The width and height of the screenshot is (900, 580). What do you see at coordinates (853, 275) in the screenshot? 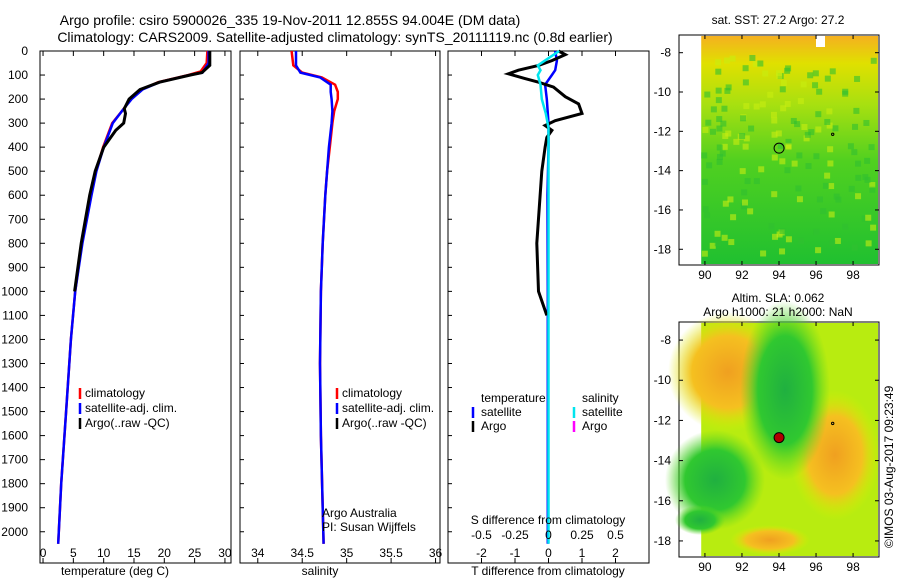
I see `lon-tick-label: 98` at bounding box center [853, 275].